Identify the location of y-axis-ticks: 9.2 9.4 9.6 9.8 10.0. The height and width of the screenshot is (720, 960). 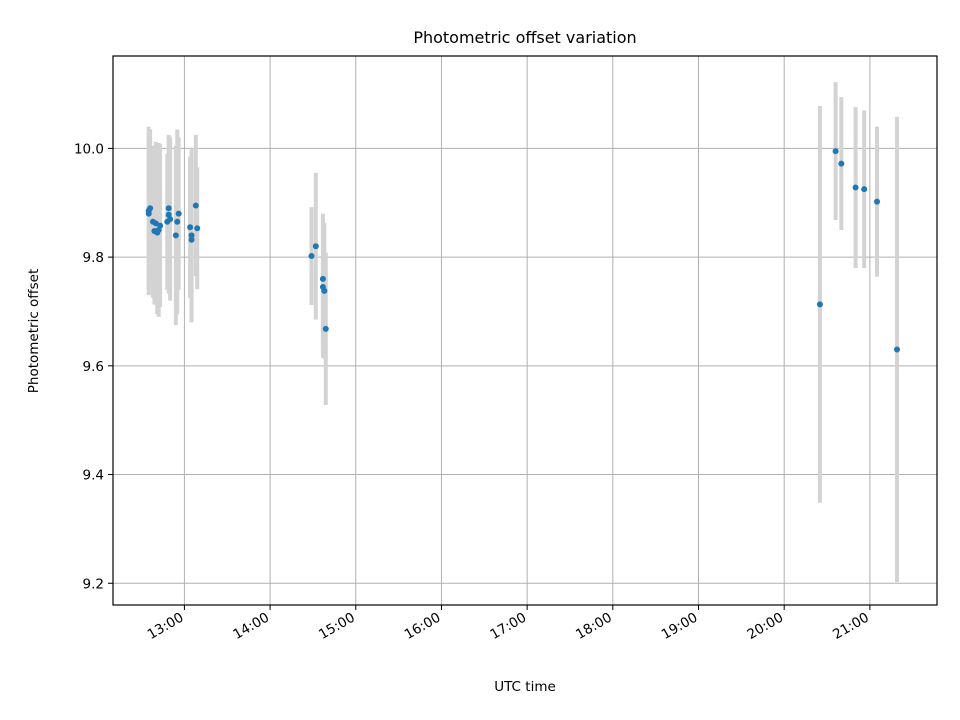
(93, 366).